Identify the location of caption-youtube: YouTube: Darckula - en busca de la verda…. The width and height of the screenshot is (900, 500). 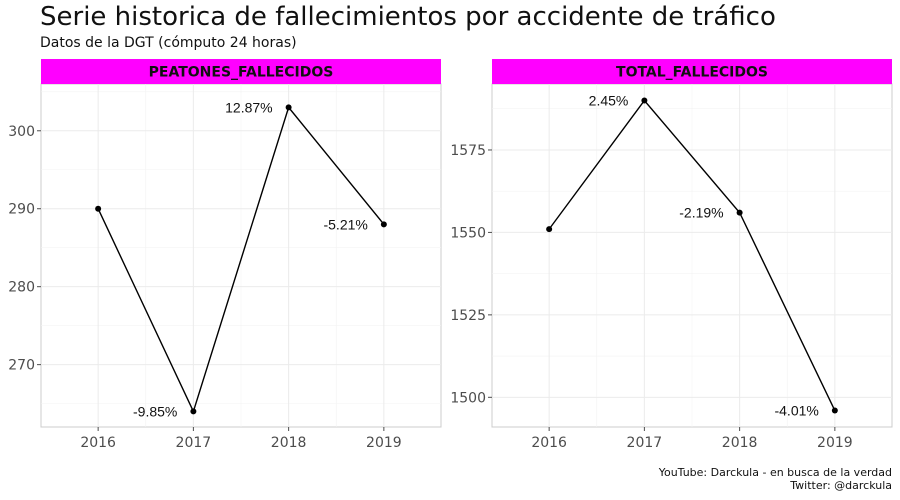
(775, 472).